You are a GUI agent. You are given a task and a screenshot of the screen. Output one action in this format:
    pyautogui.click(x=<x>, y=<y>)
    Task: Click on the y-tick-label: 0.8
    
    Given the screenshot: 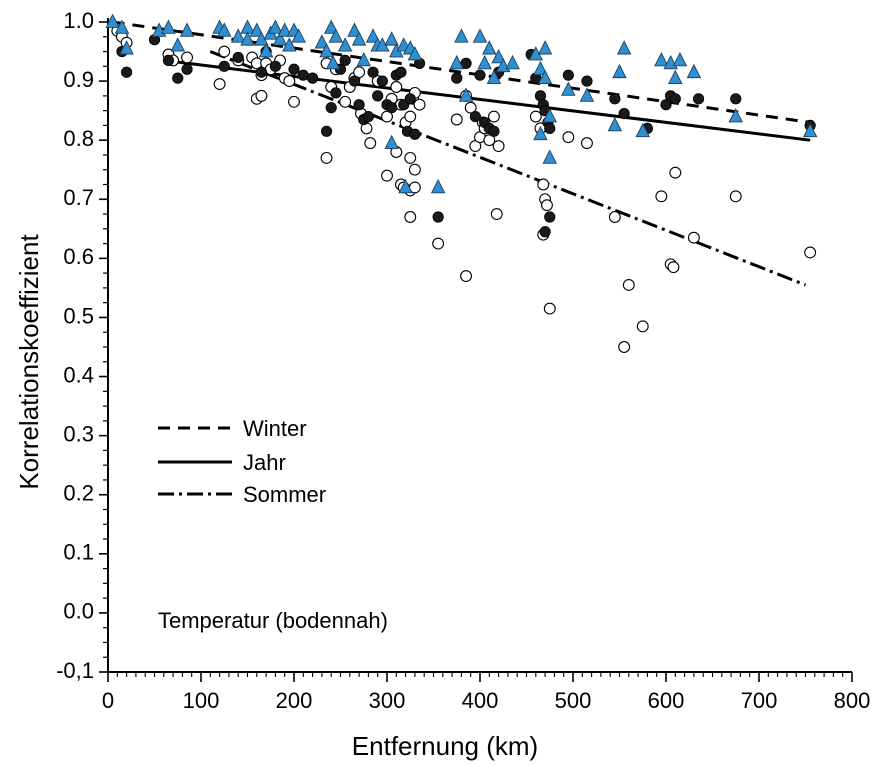 What is the action you would take?
    pyautogui.click(x=78, y=138)
    